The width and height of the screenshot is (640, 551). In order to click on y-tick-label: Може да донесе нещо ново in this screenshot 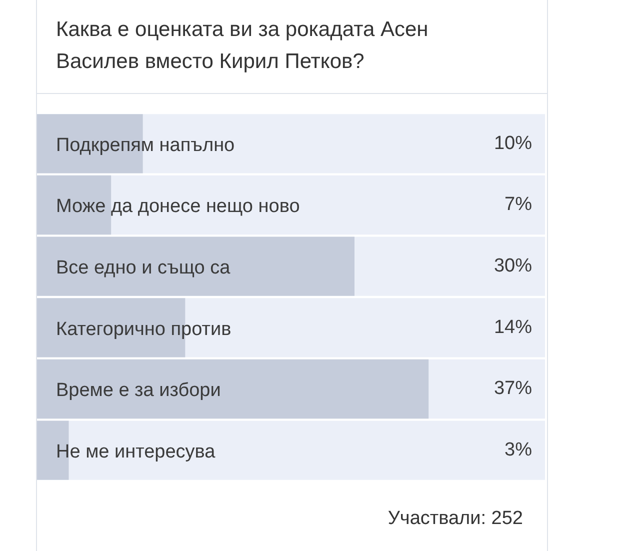, I will do `click(178, 207)`.